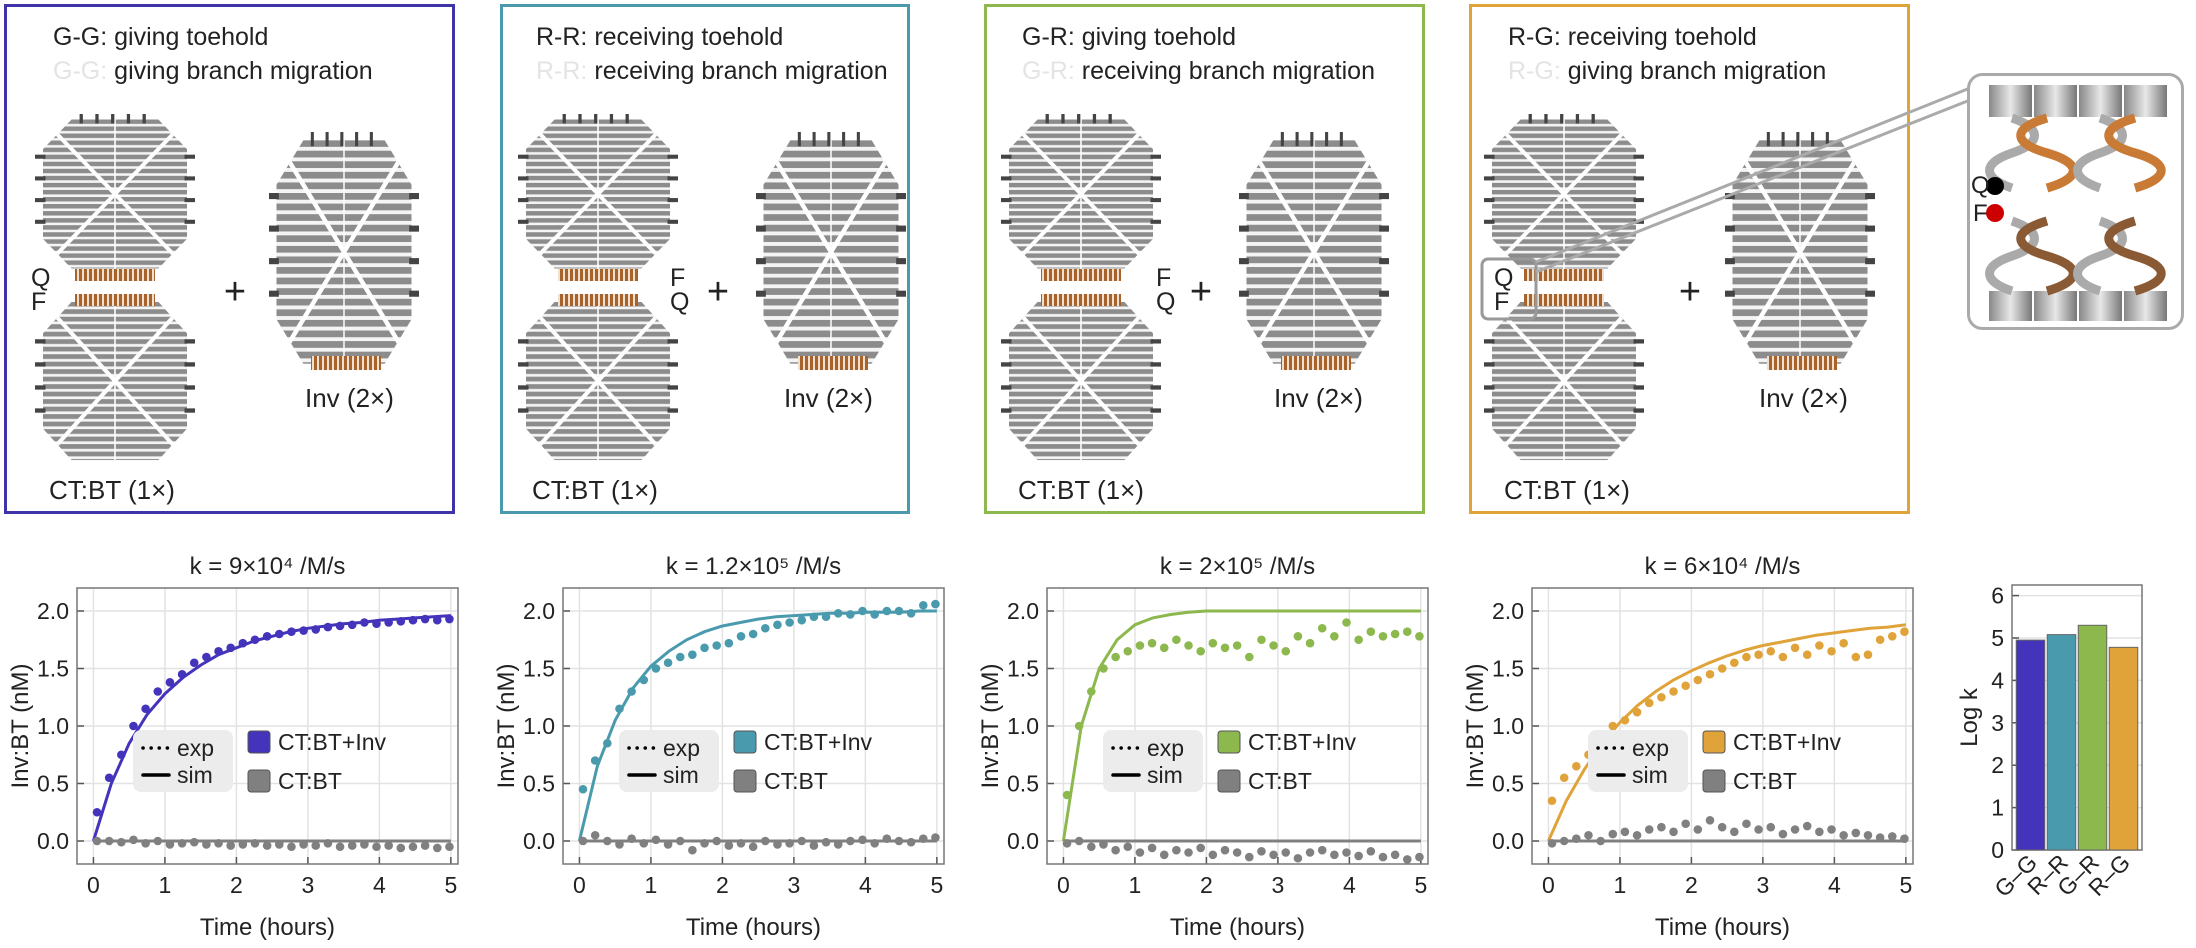 Image resolution: width=2196 pixels, height=948 pixels. I want to click on y-tick-label: 1, so click(1997, 808).